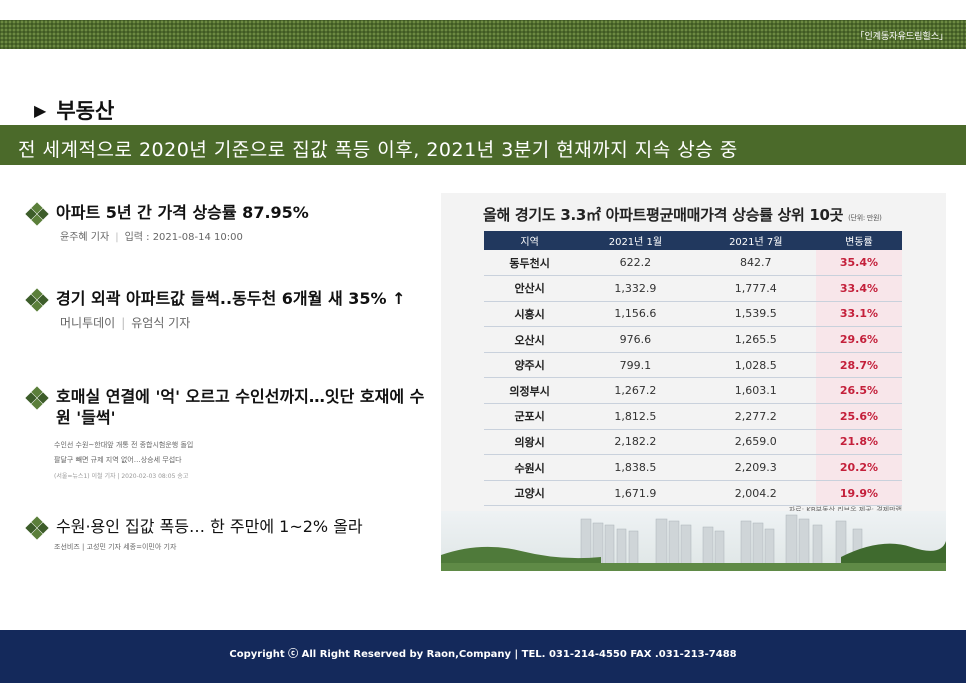  What do you see at coordinates (858, 314) in the screenshot?
I see `cell-change: 33.1%` at bounding box center [858, 314].